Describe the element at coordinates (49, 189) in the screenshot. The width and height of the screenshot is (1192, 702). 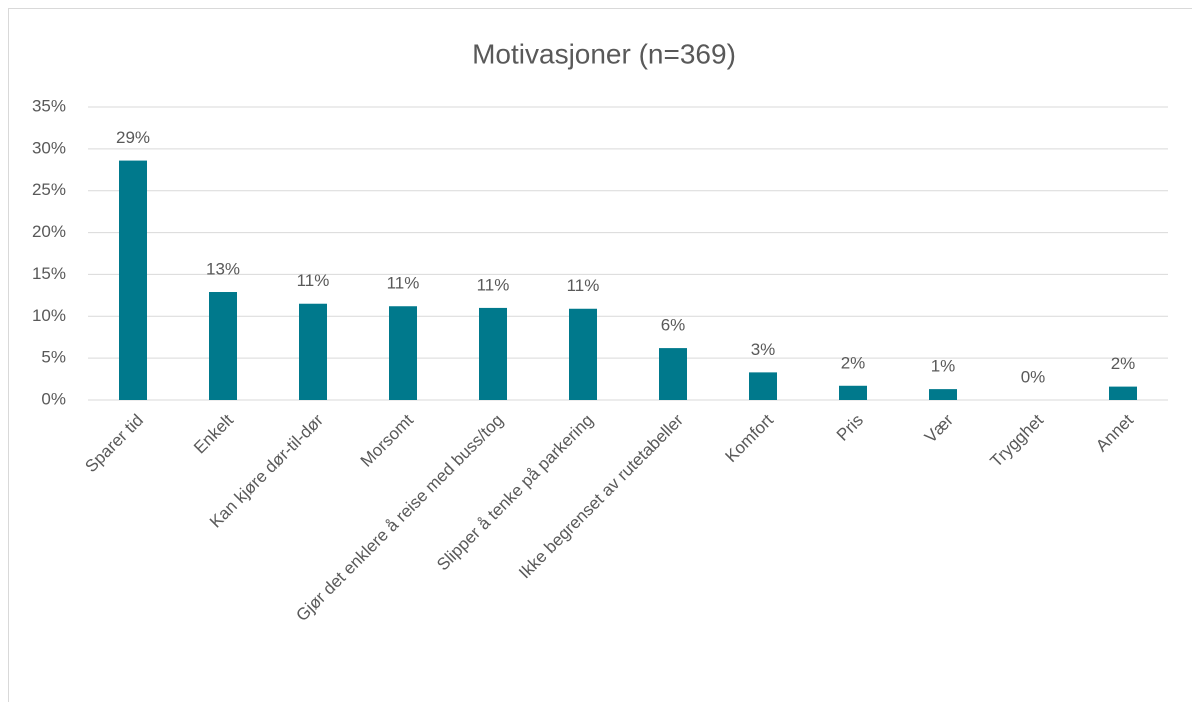
I see `y-tick-label: 25%` at that location.